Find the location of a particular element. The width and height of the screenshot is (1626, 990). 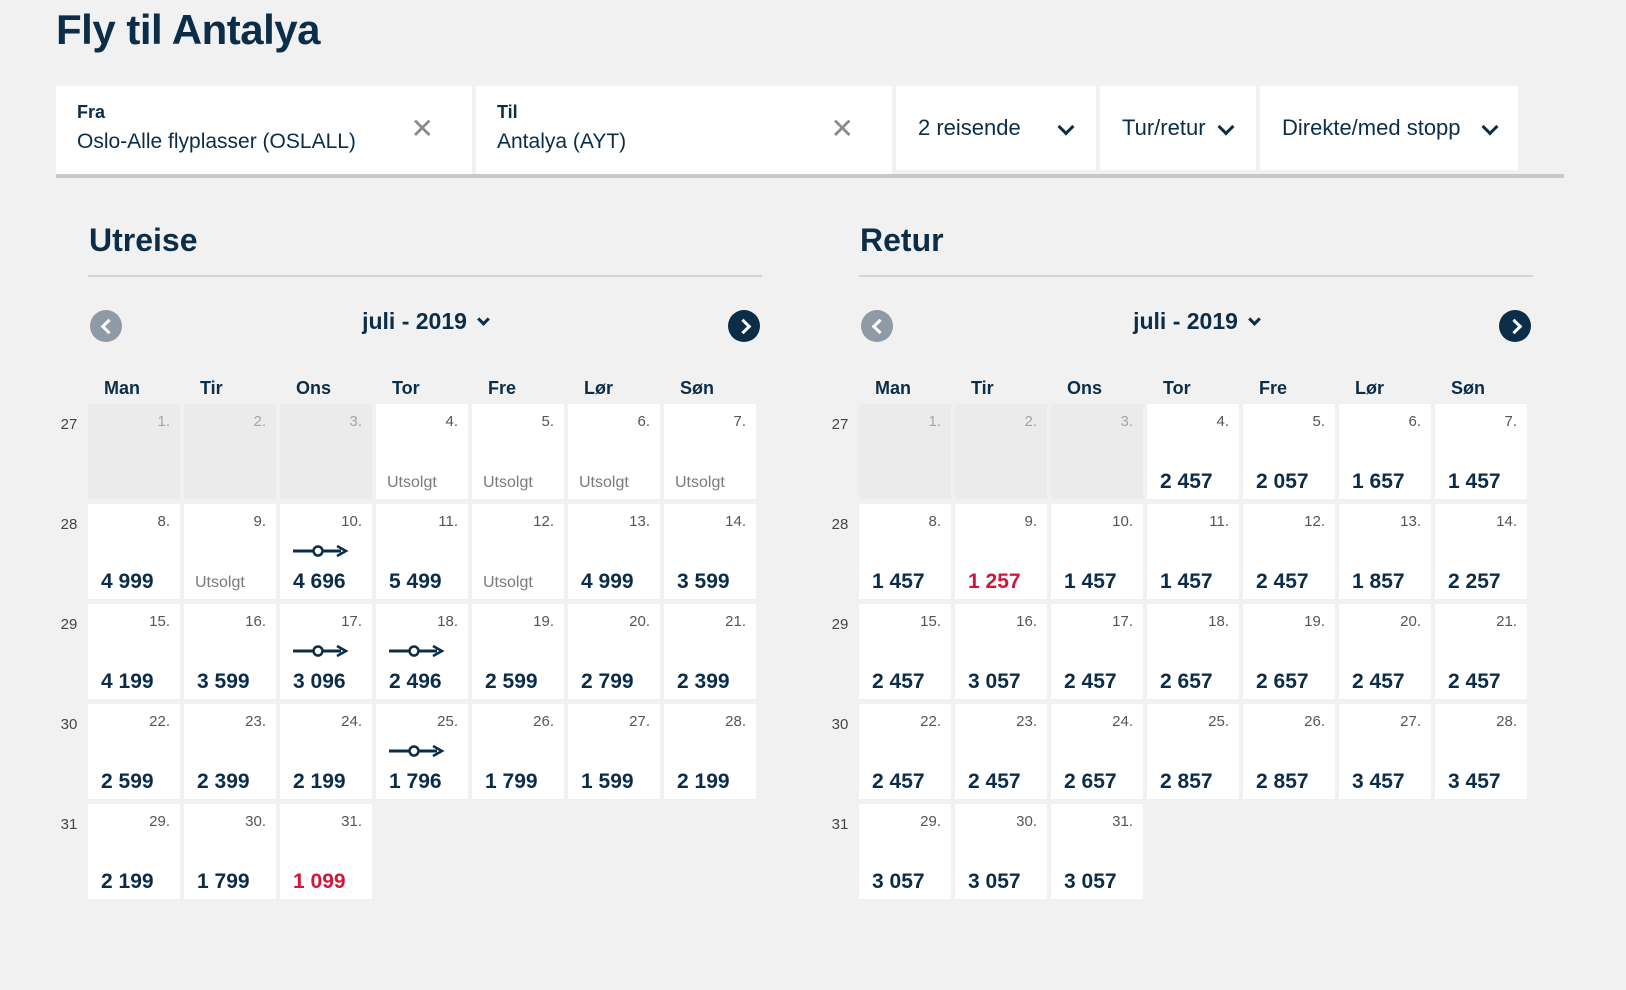

calendar-day: 11. 1 457 is located at coordinates (1194, 552).